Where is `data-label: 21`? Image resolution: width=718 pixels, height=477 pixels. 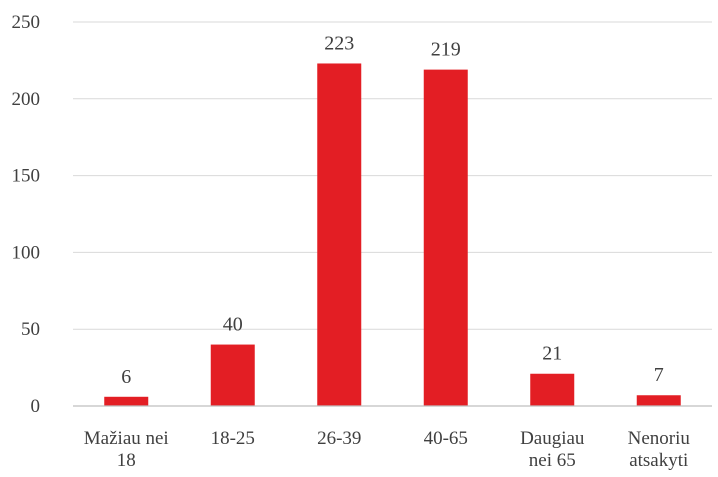
data-label: 21 is located at coordinates (552, 354).